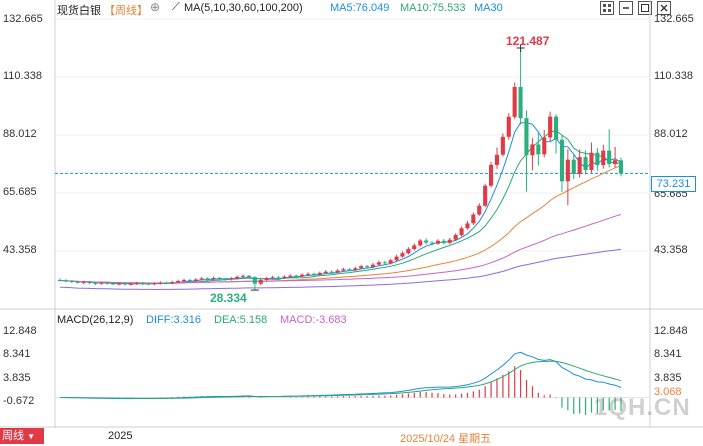 The height and width of the screenshot is (446, 703). Describe the element at coordinates (95, 320) in the screenshot. I see `macd-label: MACD(26,12,9)` at that location.